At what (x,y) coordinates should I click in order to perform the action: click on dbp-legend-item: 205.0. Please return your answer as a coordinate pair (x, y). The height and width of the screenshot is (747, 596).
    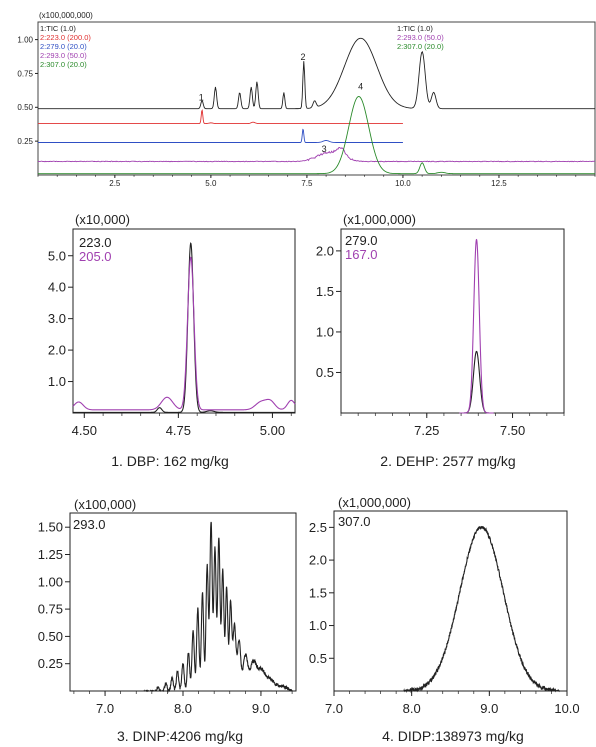
    Looking at the image, I should click on (95, 256).